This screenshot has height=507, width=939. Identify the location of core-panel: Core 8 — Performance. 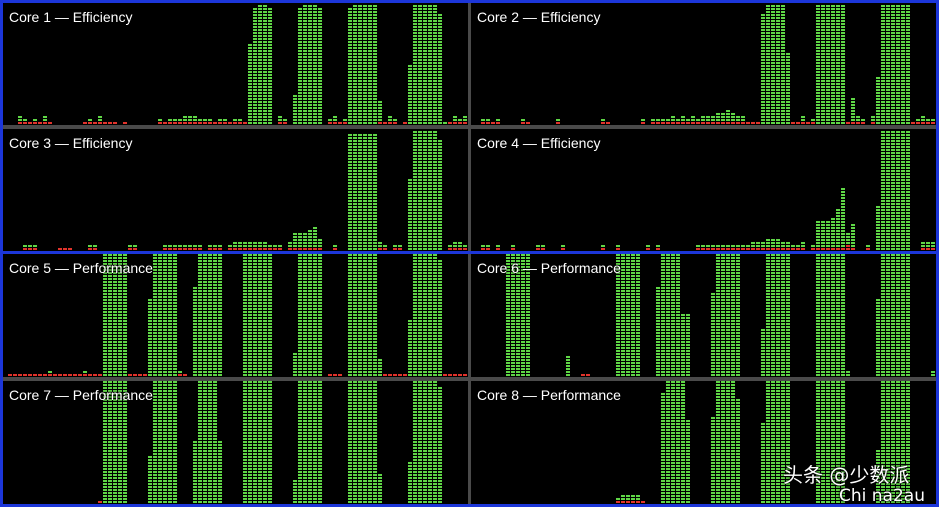
(703, 442).